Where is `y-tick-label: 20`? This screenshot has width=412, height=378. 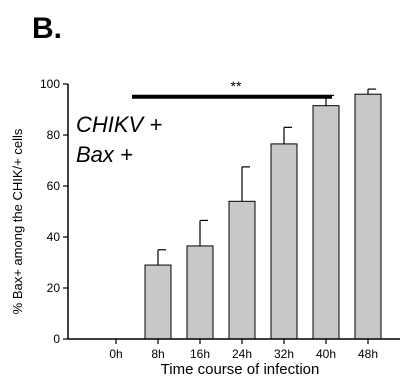 y-tick-label: 20 is located at coordinates (54, 288).